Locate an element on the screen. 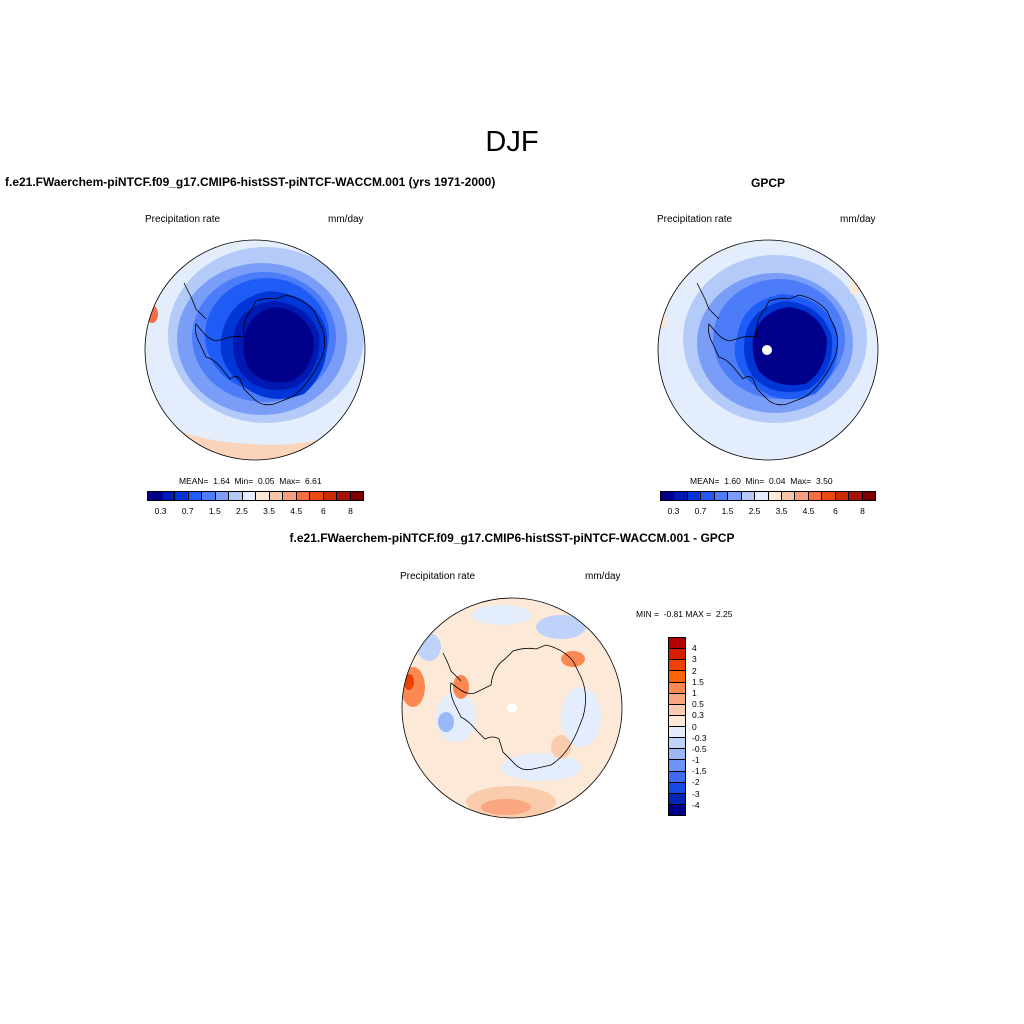  colorbar-tick-label: 0.5 is located at coordinates (698, 704).